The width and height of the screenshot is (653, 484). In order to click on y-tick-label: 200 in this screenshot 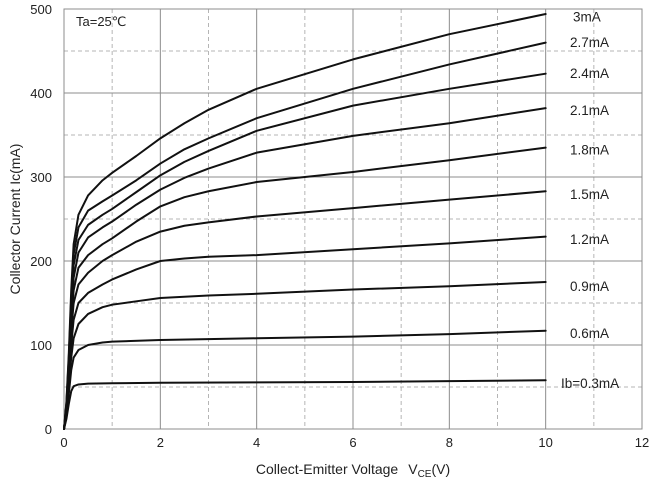, I will do `click(41, 261)`.